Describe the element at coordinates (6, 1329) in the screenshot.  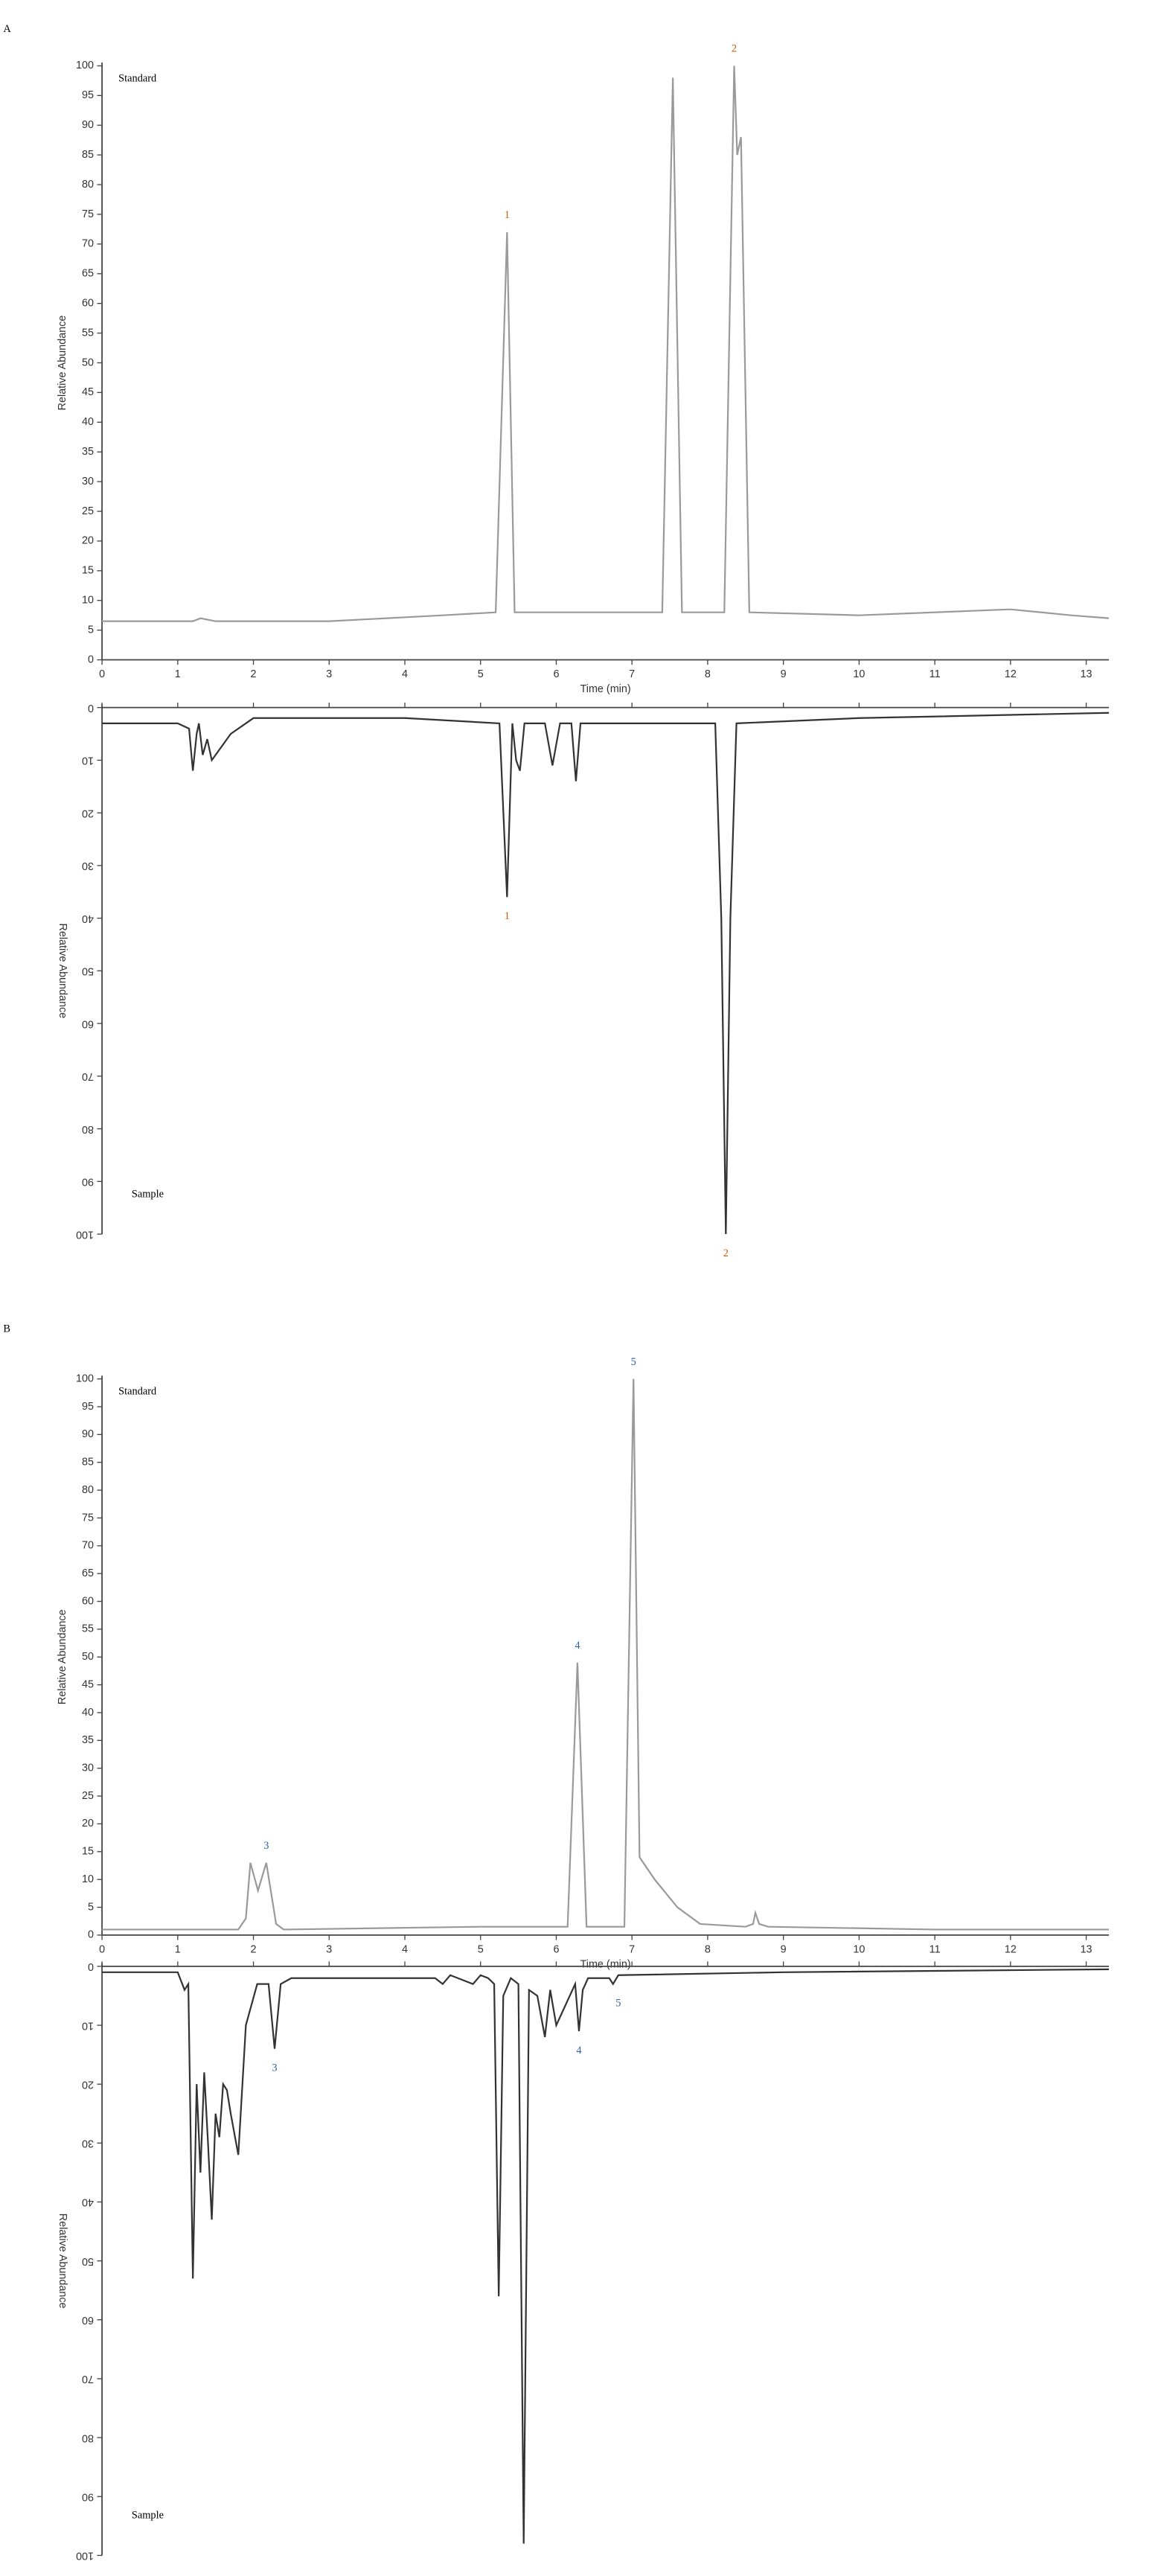
I see `panel-label: B` at that location.